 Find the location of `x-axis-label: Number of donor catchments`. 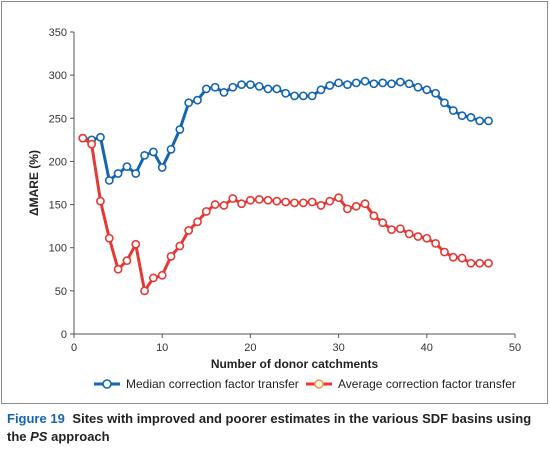

x-axis-label: Number of donor catchments is located at coordinates (295, 364).